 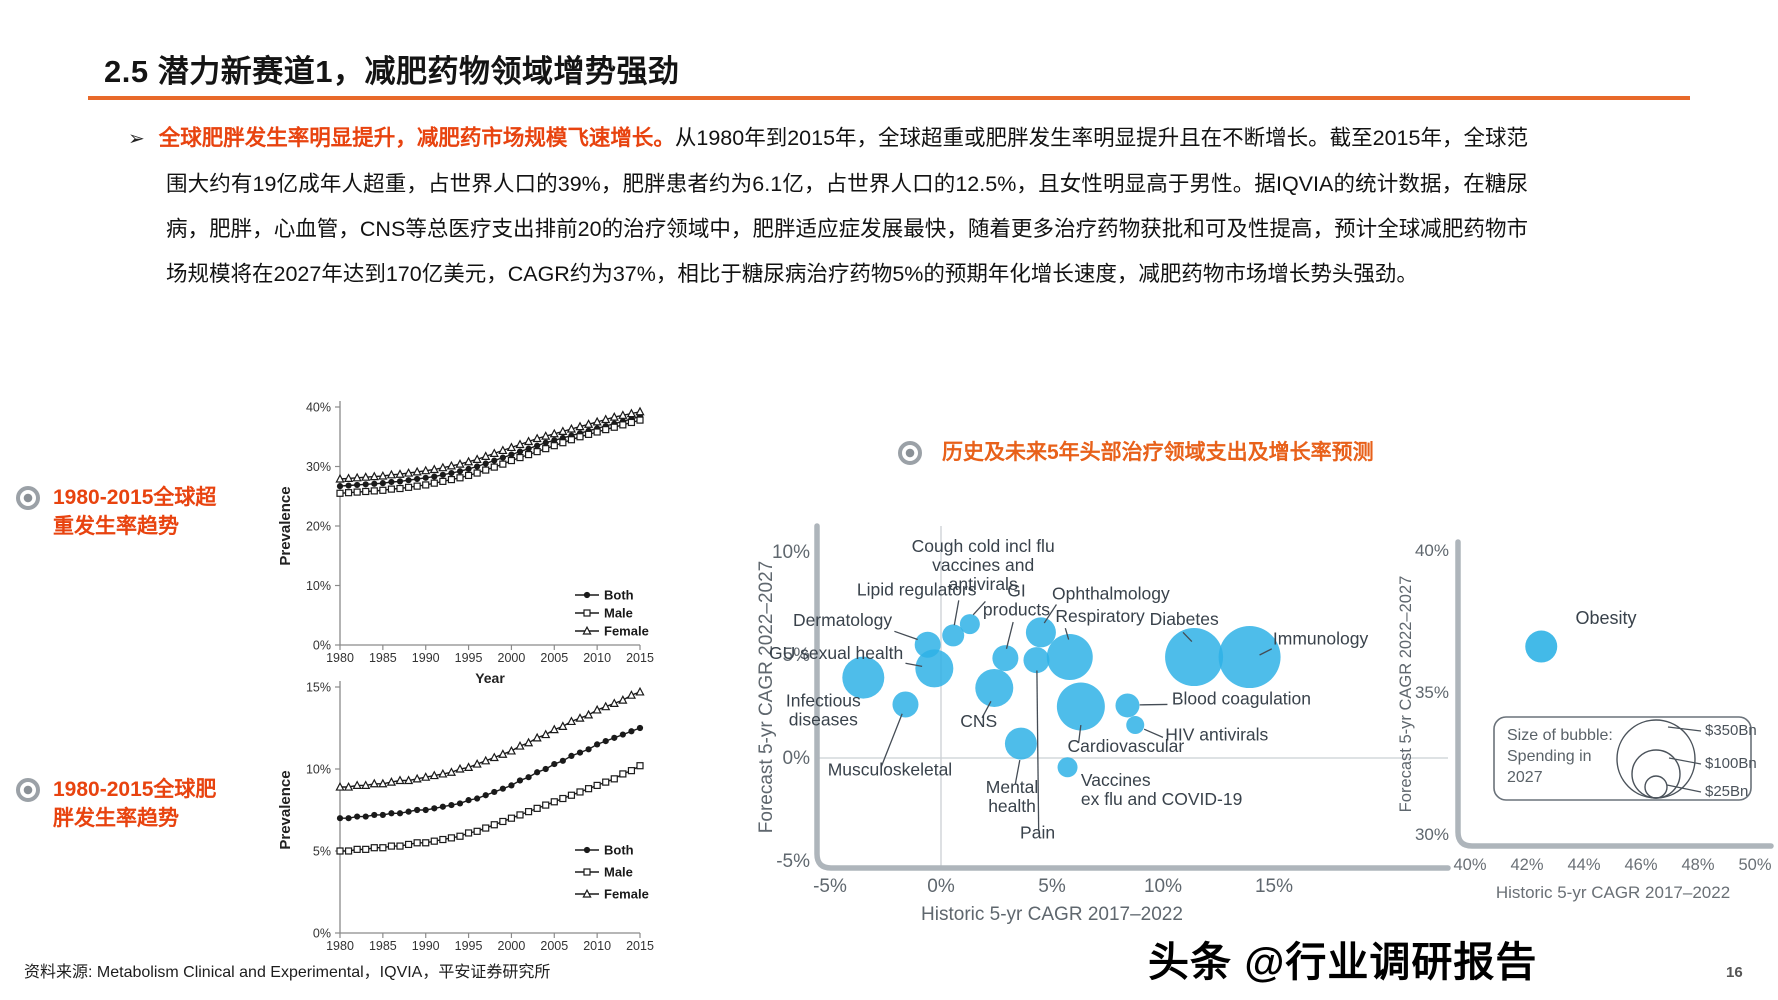 I want to click on x-tick: -5%, so click(x=830, y=886).